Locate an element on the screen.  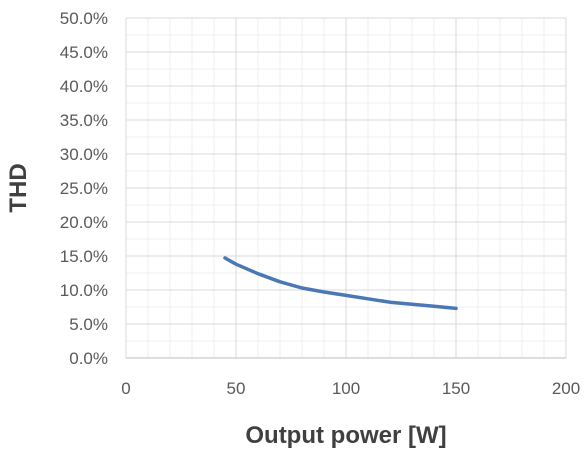
series-layer is located at coordinates (340, 283).